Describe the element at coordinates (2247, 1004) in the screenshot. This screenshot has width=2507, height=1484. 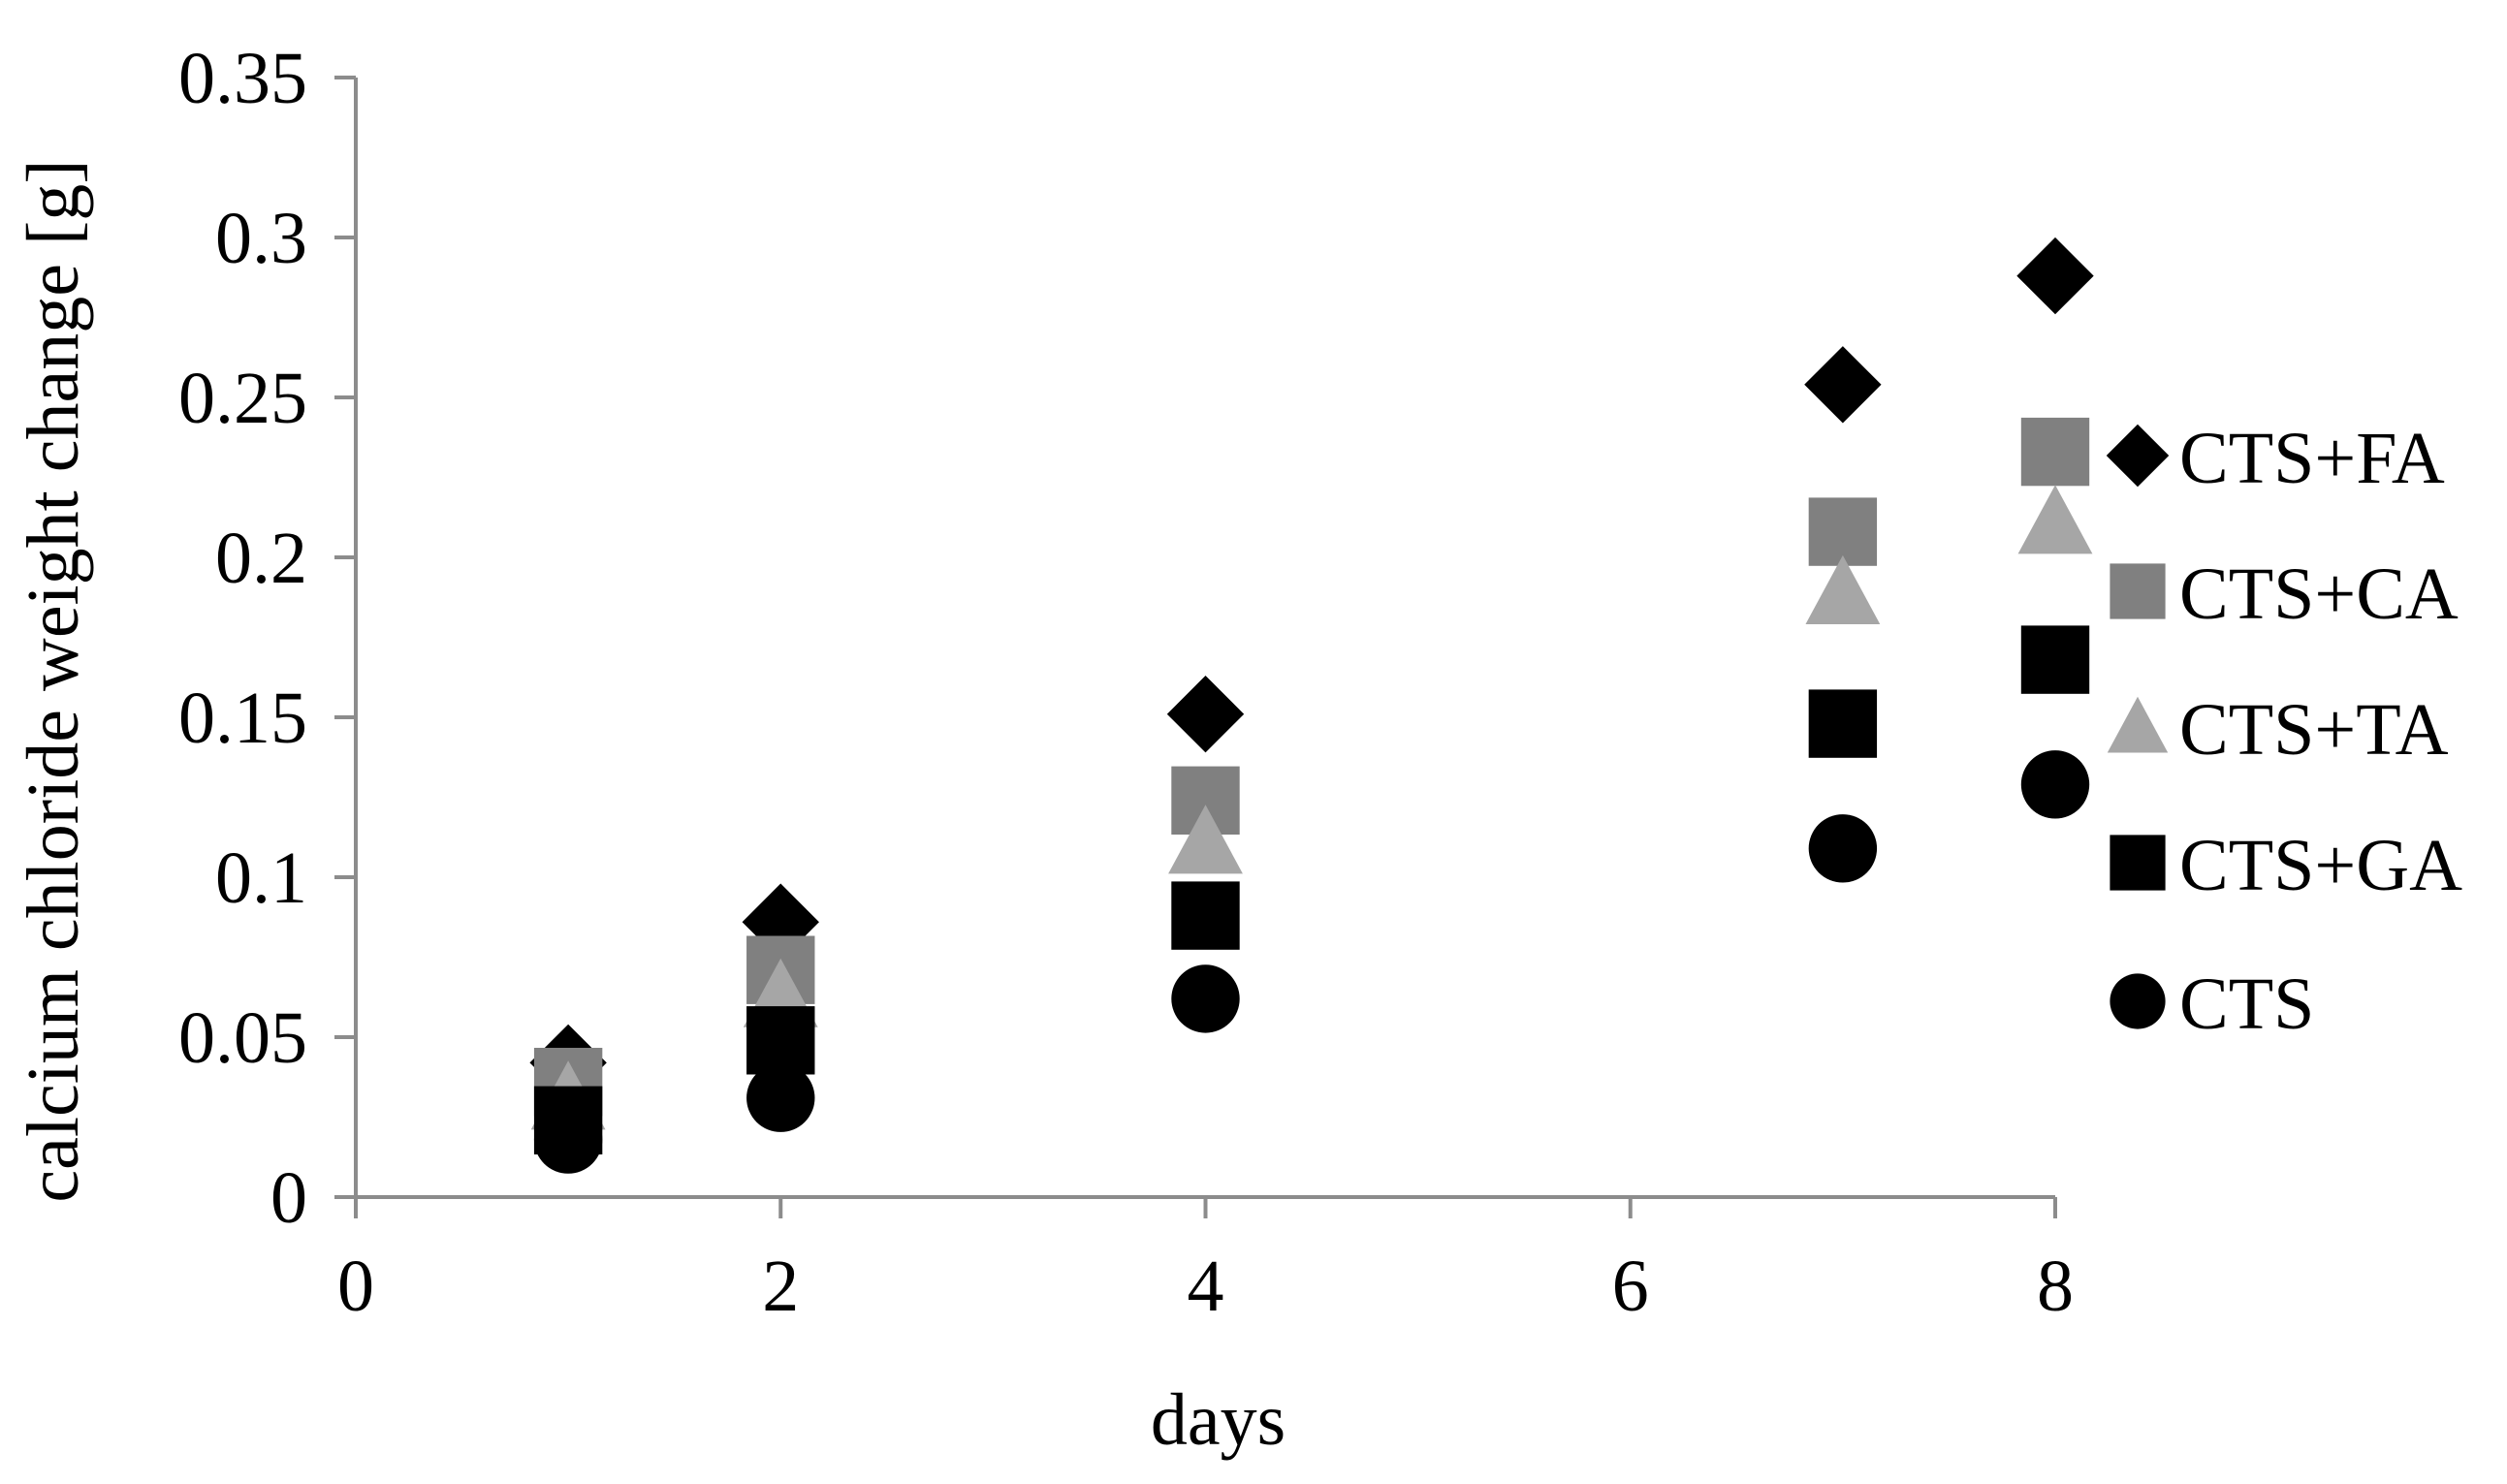
I see `legend-label: CTS` at that location.